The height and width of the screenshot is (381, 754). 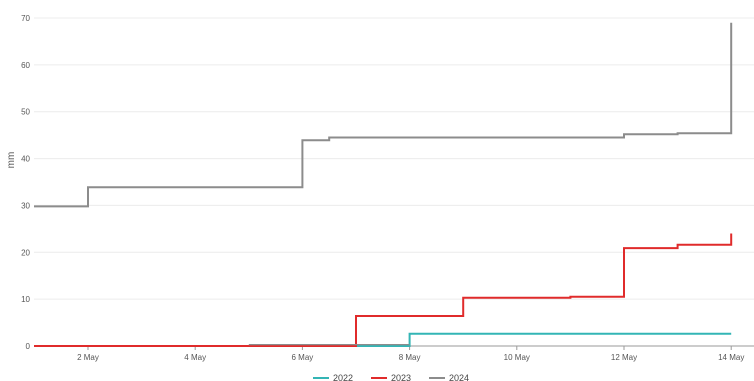 I want to click on x-tick-label: 2 May, so click(x=88, y=357).